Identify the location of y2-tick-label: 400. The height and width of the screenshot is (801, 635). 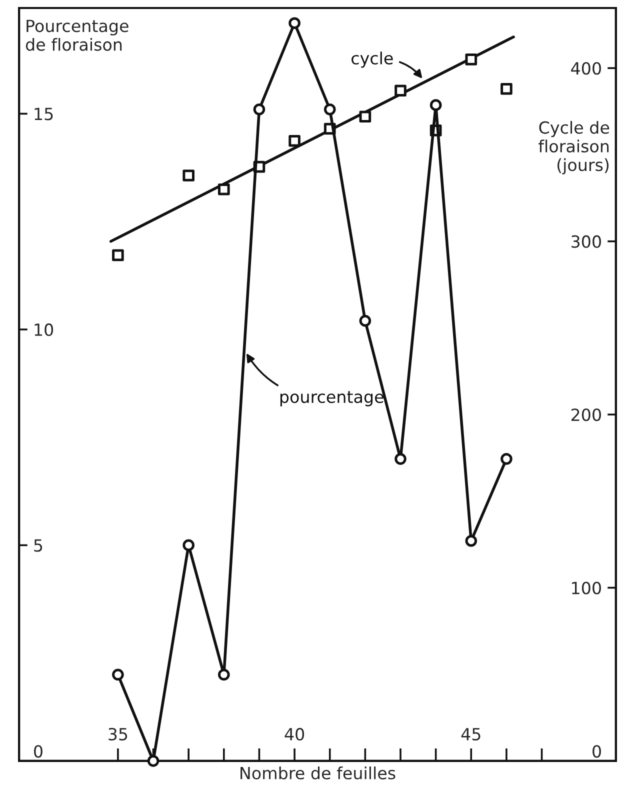
(586, 68).